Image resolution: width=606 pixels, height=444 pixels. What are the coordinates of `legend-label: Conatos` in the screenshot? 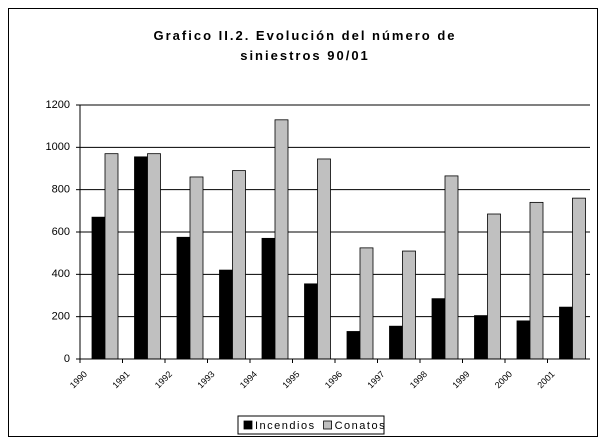 It's located at (360, 426).